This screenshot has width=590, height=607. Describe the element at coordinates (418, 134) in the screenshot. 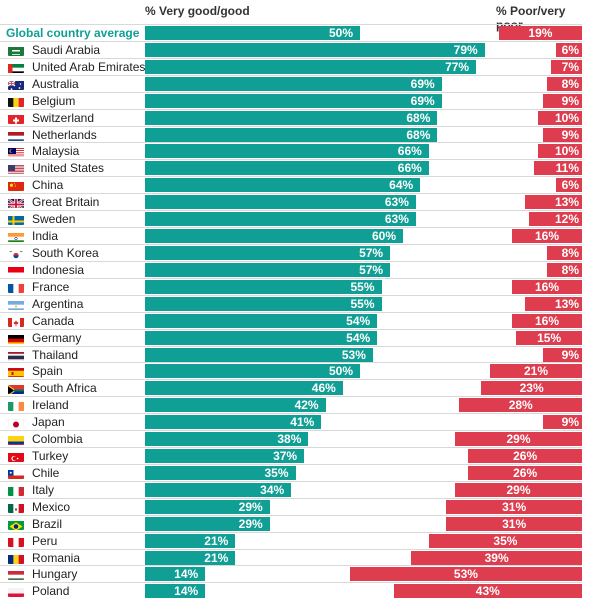

I see `value-label-very-good-good: 68%` at that location.